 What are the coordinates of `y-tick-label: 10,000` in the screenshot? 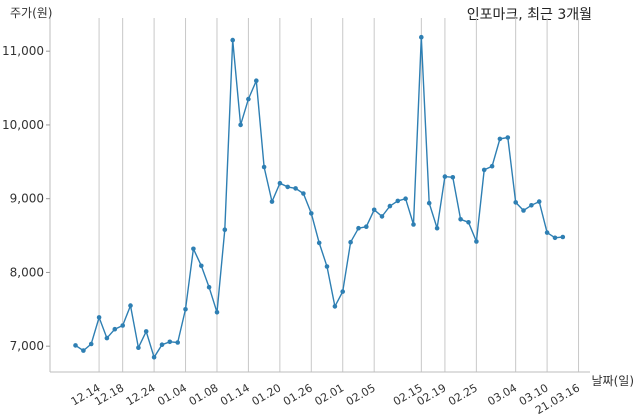 It's located at (23, 125).